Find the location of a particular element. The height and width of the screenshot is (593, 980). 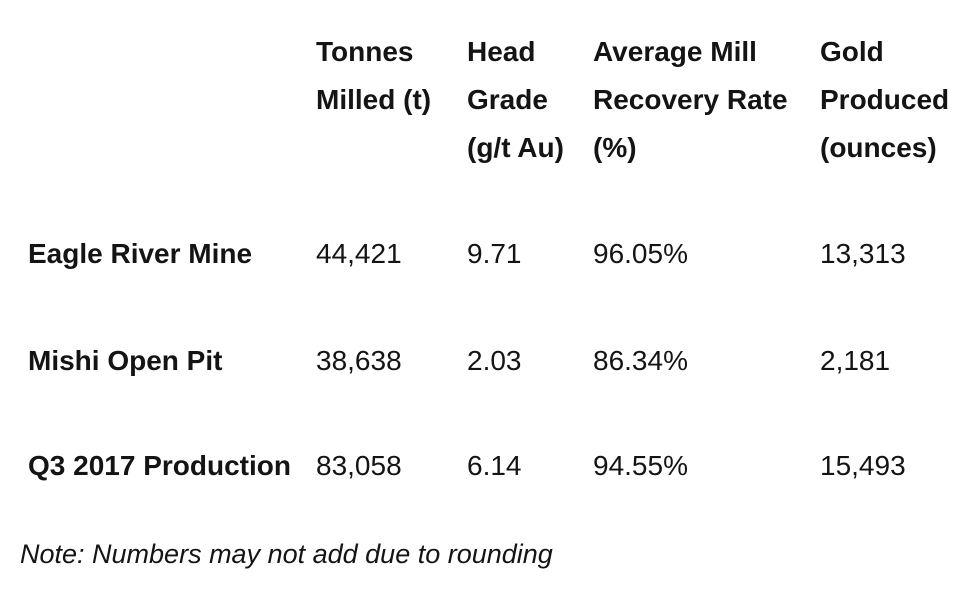

header-line: (%) is located at coordinates (615, 147).